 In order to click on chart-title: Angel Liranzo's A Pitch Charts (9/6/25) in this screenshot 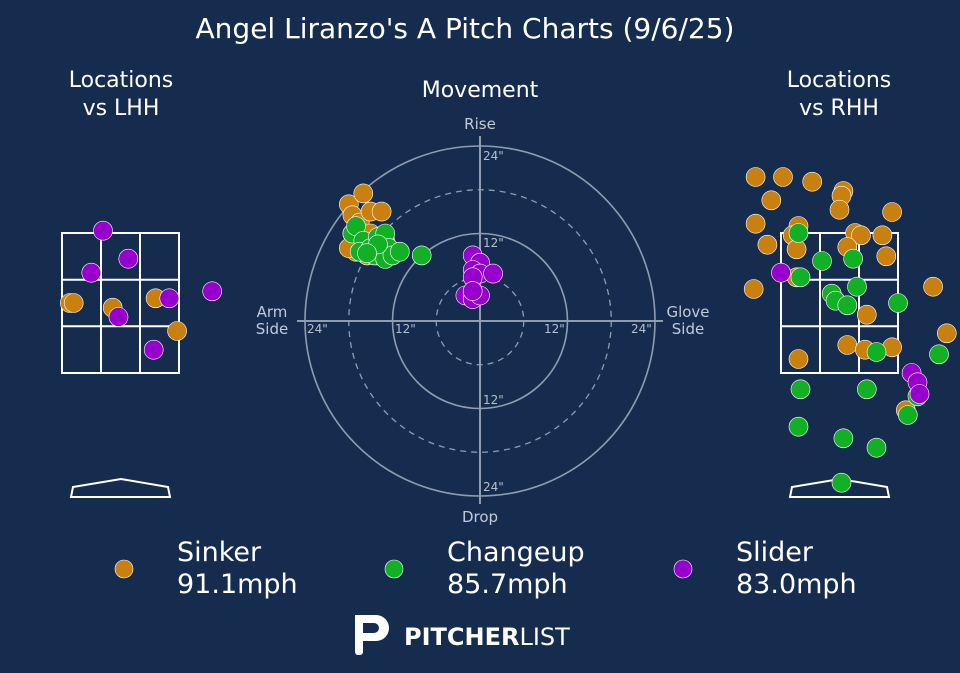, I will do `click(465, 28)`.